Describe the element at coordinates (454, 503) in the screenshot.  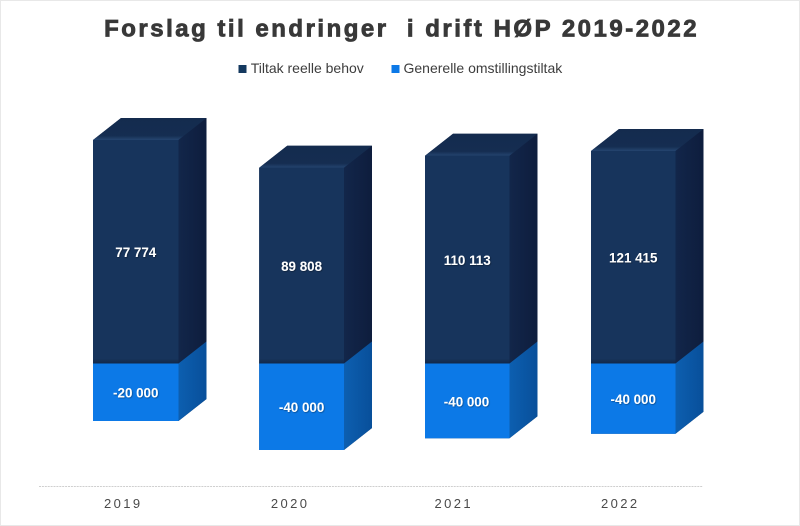
I see `svg-text: 2021` at that location.